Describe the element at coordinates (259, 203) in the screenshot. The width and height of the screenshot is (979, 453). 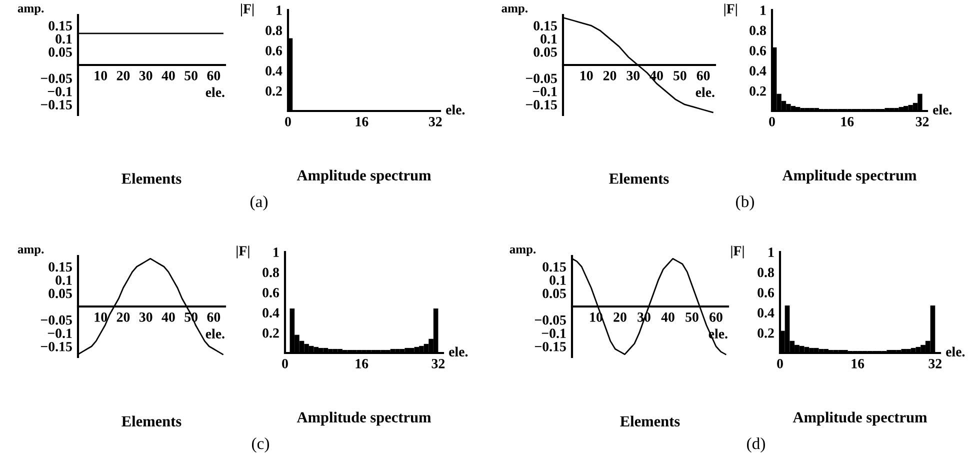
I see `text: (a)` at that location.